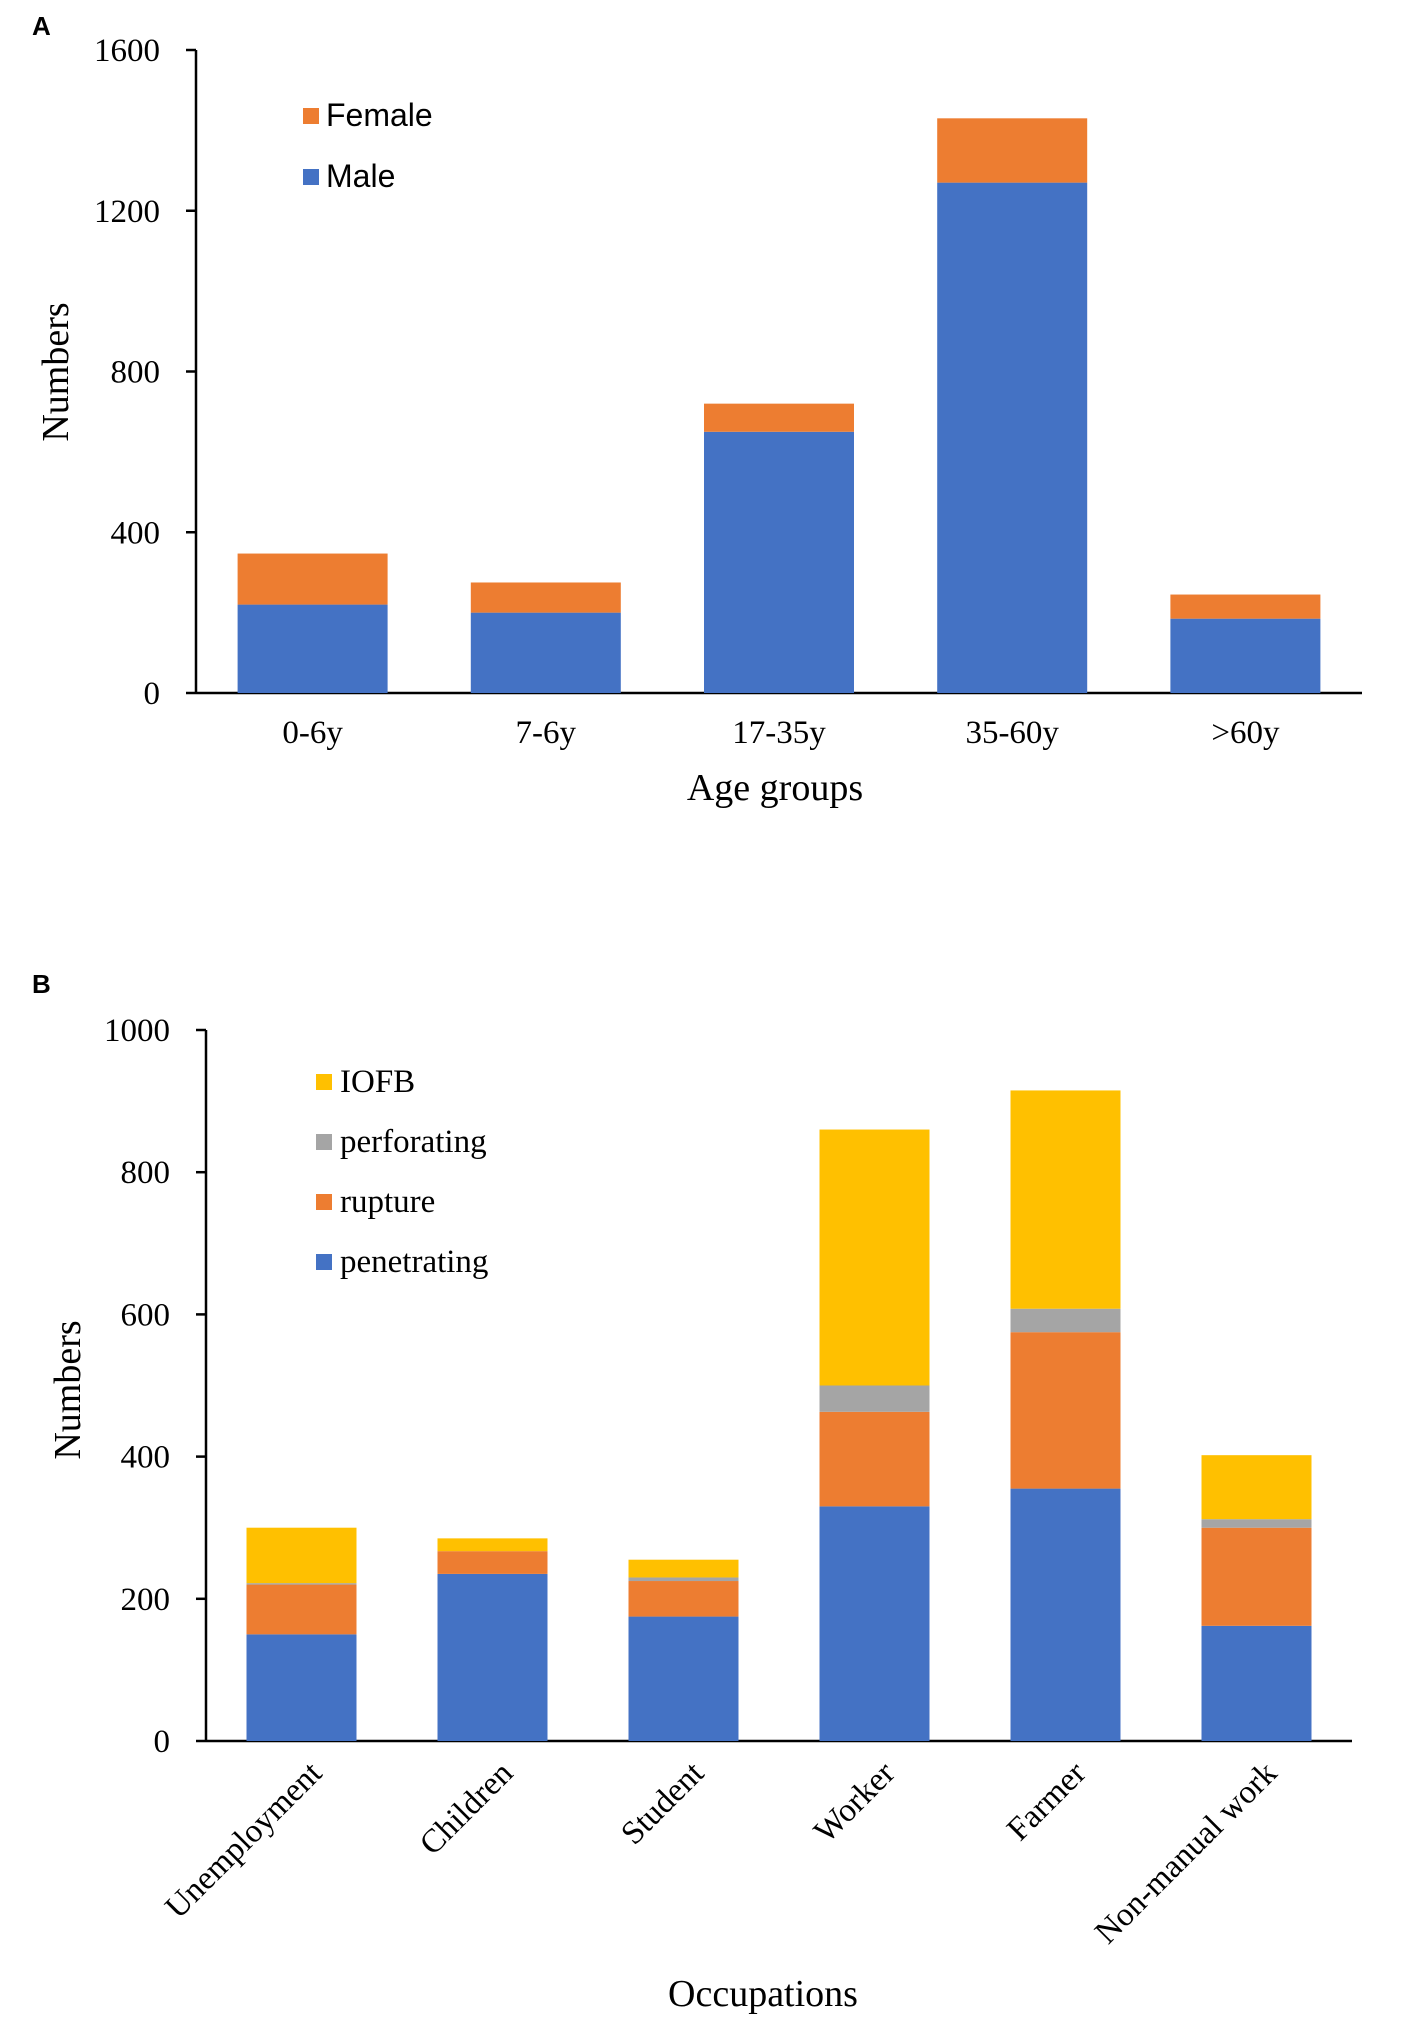 The image size is (1418, 2022). What do you see at coordinates (127, 51) in the screenshot?
I see `y-tick-label: 1600` at bounding box center [127, 51].